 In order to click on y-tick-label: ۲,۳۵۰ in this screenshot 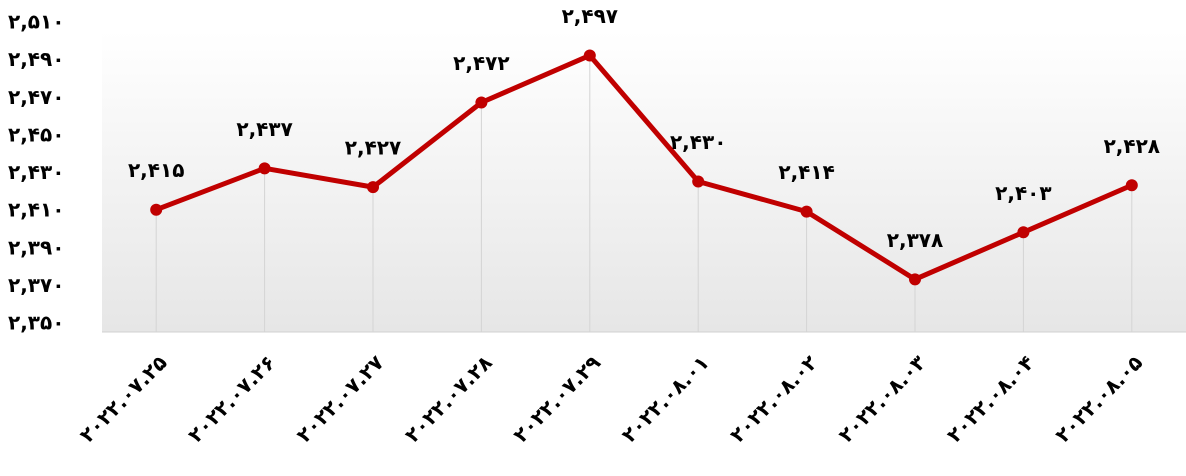, I will do `click(36, 323)`.